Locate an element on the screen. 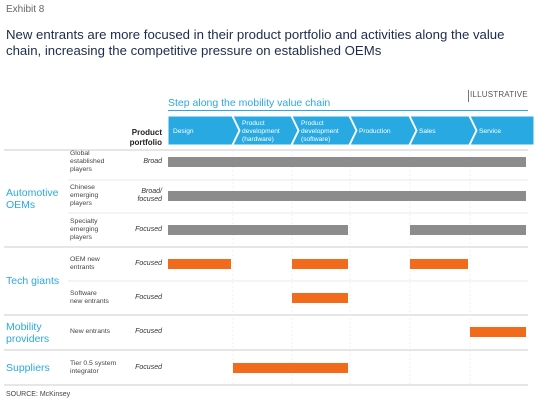  row-name-7: Tier 0.5 system integrator is located at coordinates (93, 368).